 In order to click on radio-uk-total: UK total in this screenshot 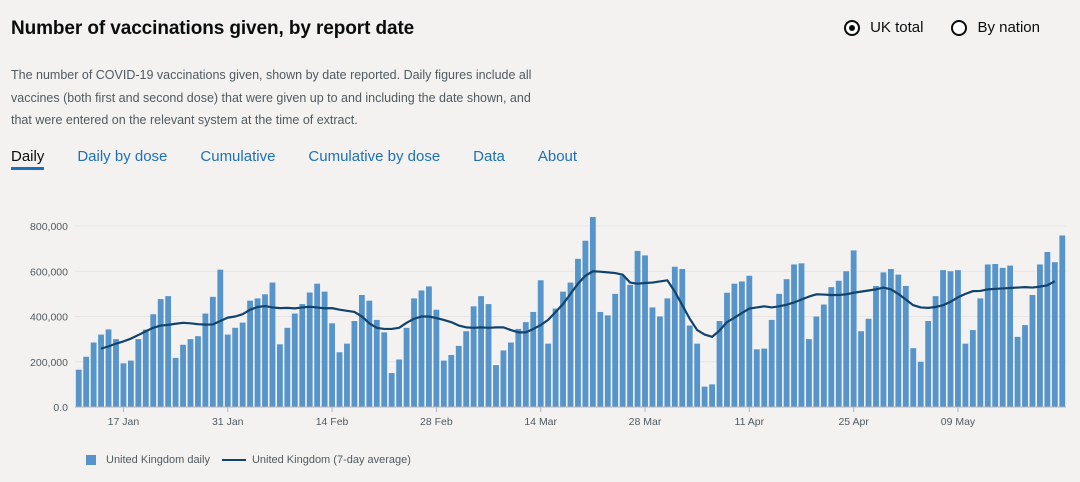, I will do `click(883, 27)`.